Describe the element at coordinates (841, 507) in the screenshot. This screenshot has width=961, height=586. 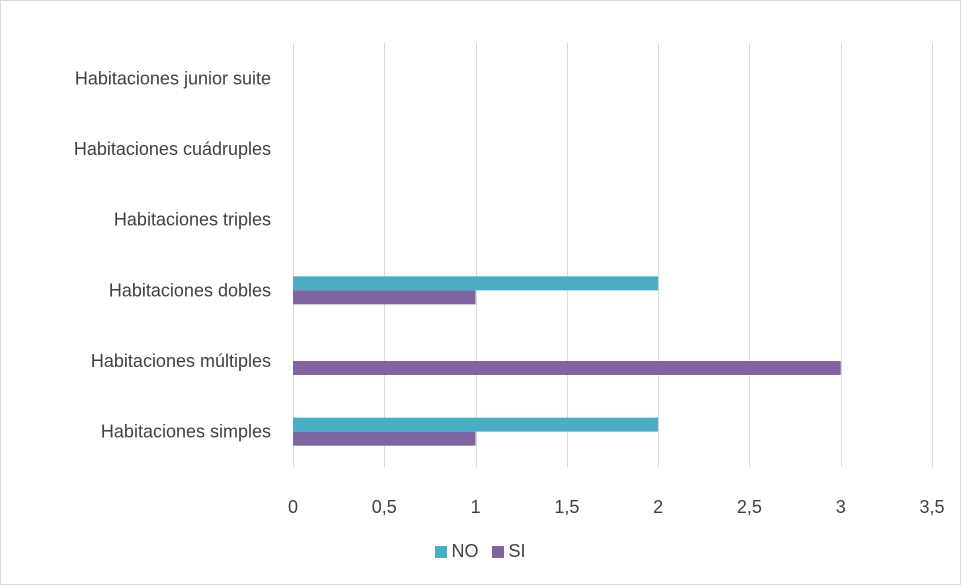
I see `x-tick-label: 3` at that location.